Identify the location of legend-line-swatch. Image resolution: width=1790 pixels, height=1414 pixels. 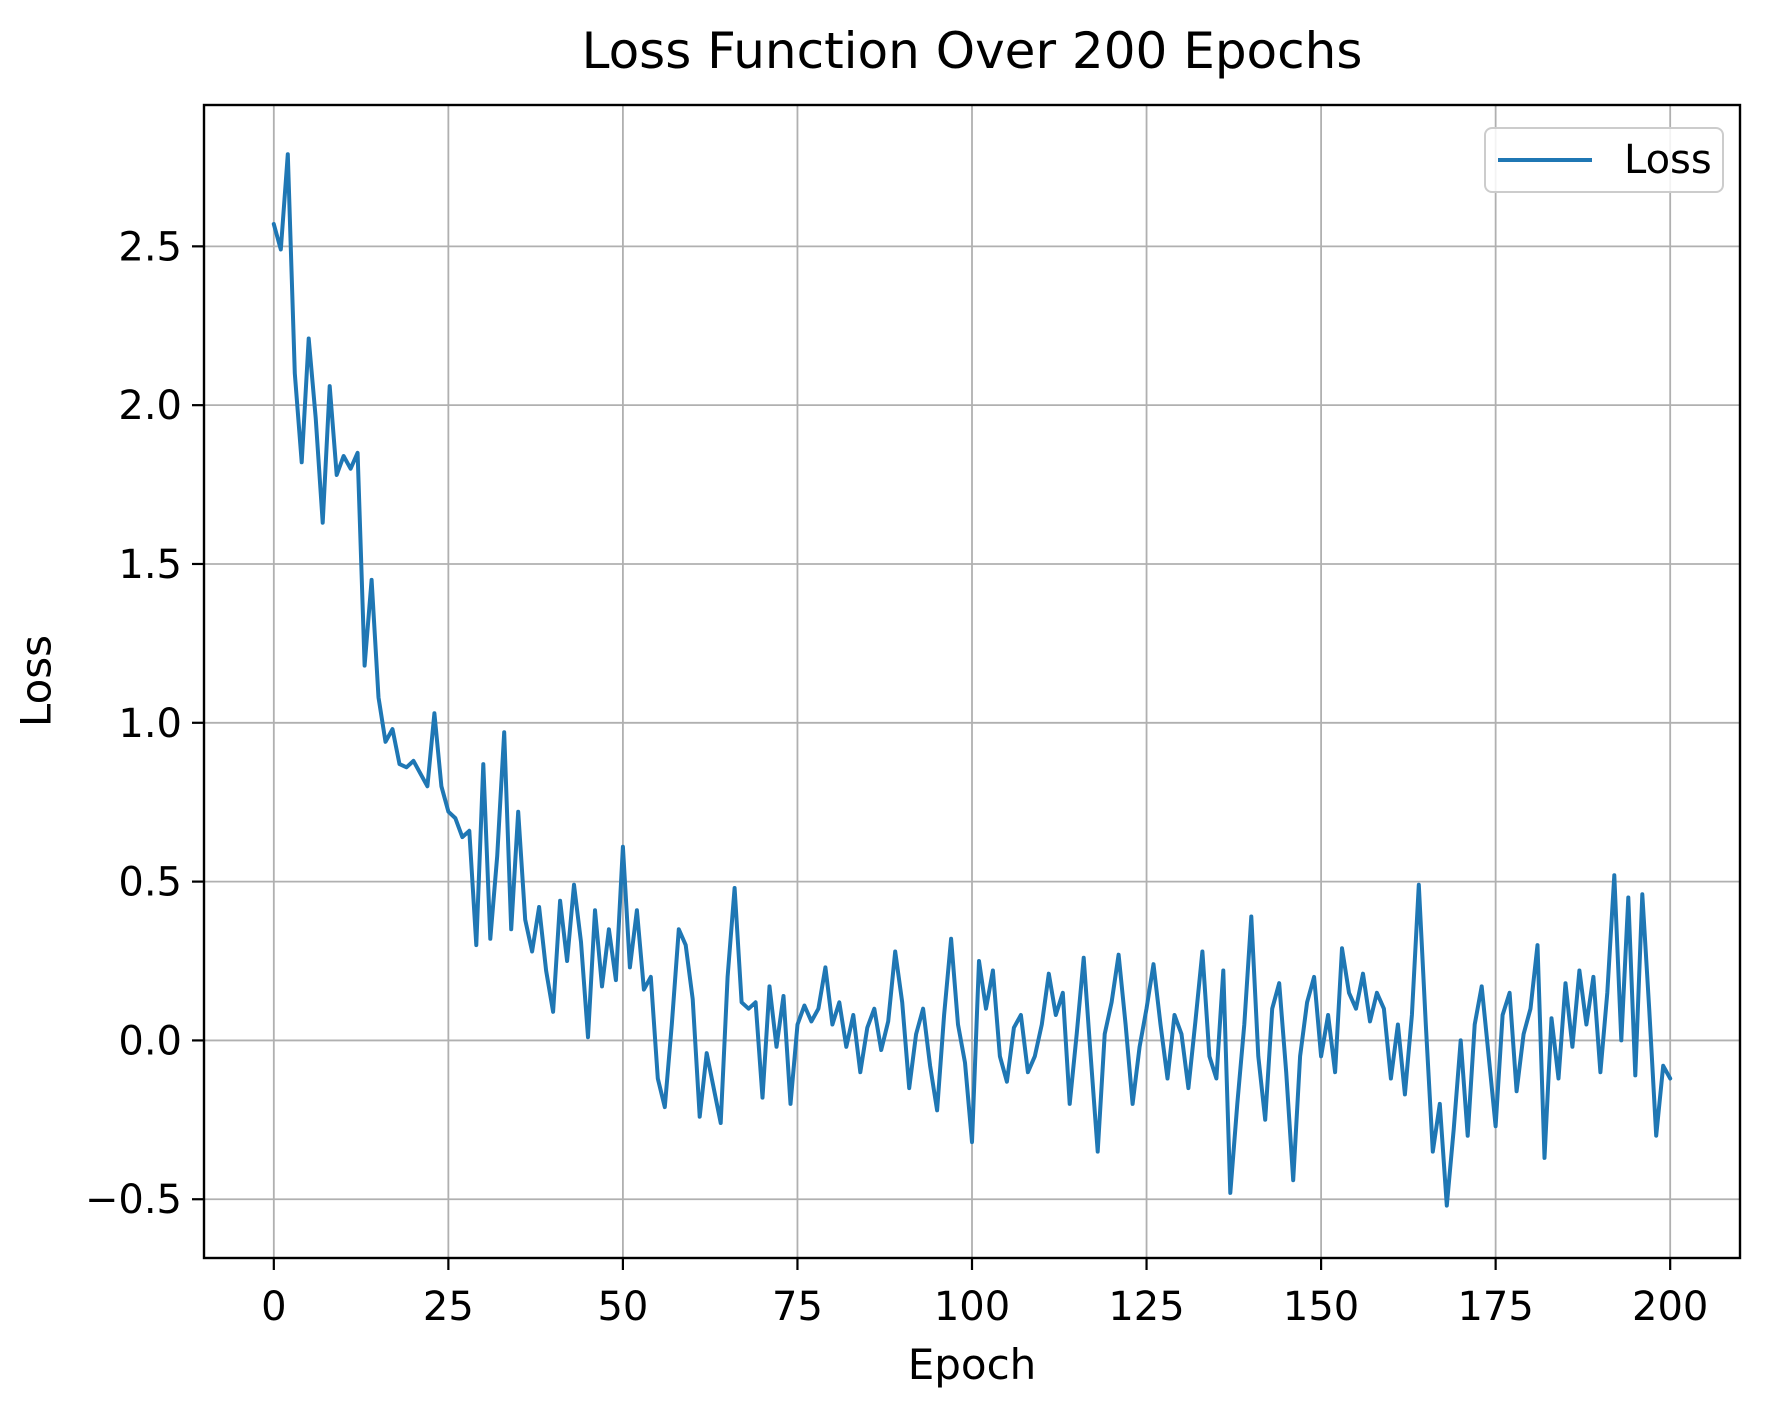
(1545, 160).